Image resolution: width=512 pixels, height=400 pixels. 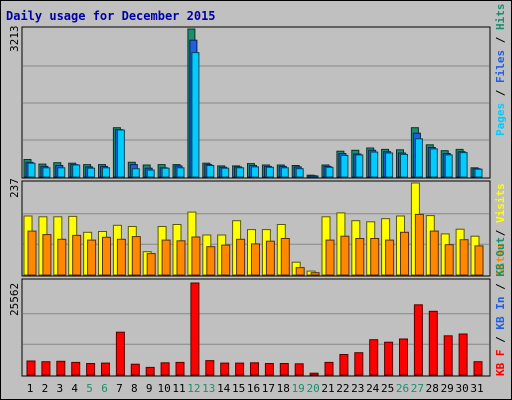 What do you see at coordinates (402, 388) in the screenshot?
I see `x-tick-label-day-26: 26` at bounding box center [402, 388].